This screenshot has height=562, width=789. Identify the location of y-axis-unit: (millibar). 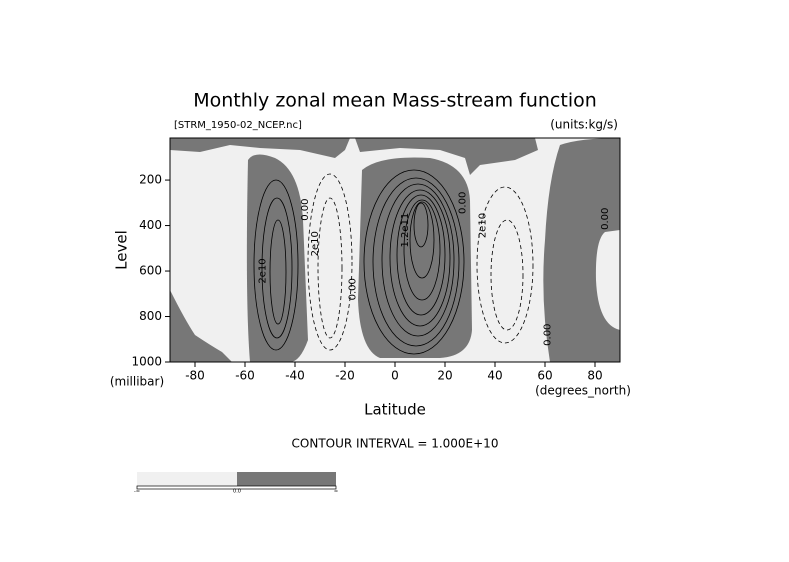
(137, 382).